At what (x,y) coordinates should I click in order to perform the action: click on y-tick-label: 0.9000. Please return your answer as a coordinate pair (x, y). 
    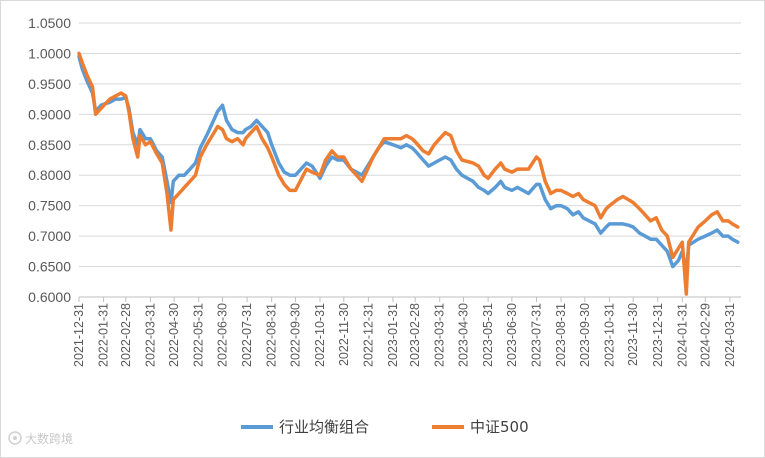
    Looking at the image, I should click on (49, 114).